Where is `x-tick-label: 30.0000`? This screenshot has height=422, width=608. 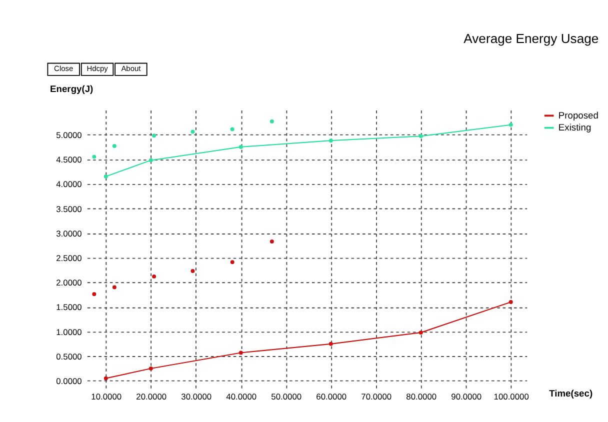 x-tick-label: 30.0000 is located at coordinates (196, 397).